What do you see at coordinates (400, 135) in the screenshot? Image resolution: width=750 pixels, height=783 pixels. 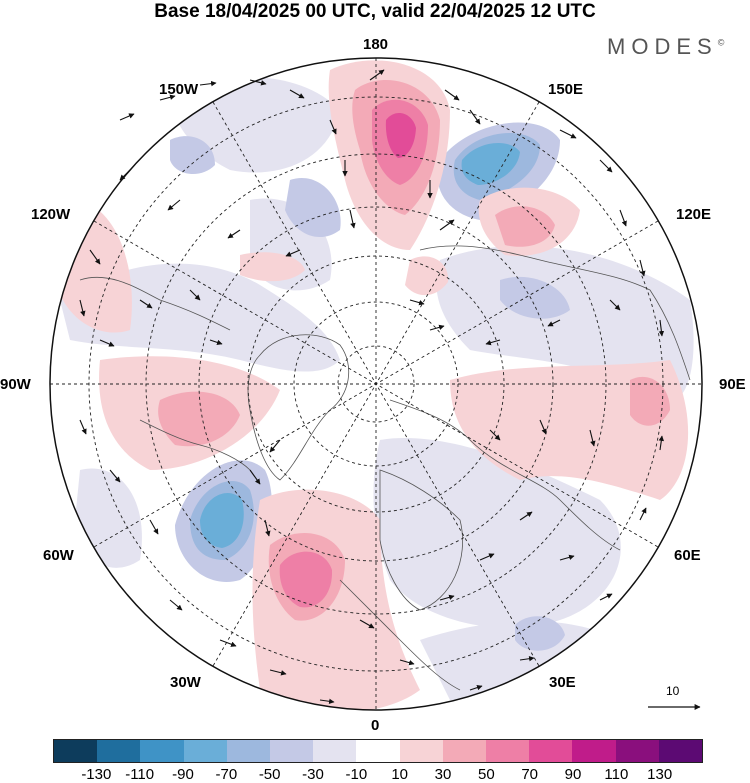 I see `core-positive-anomaly-shading` at bounding box center [400, 135].